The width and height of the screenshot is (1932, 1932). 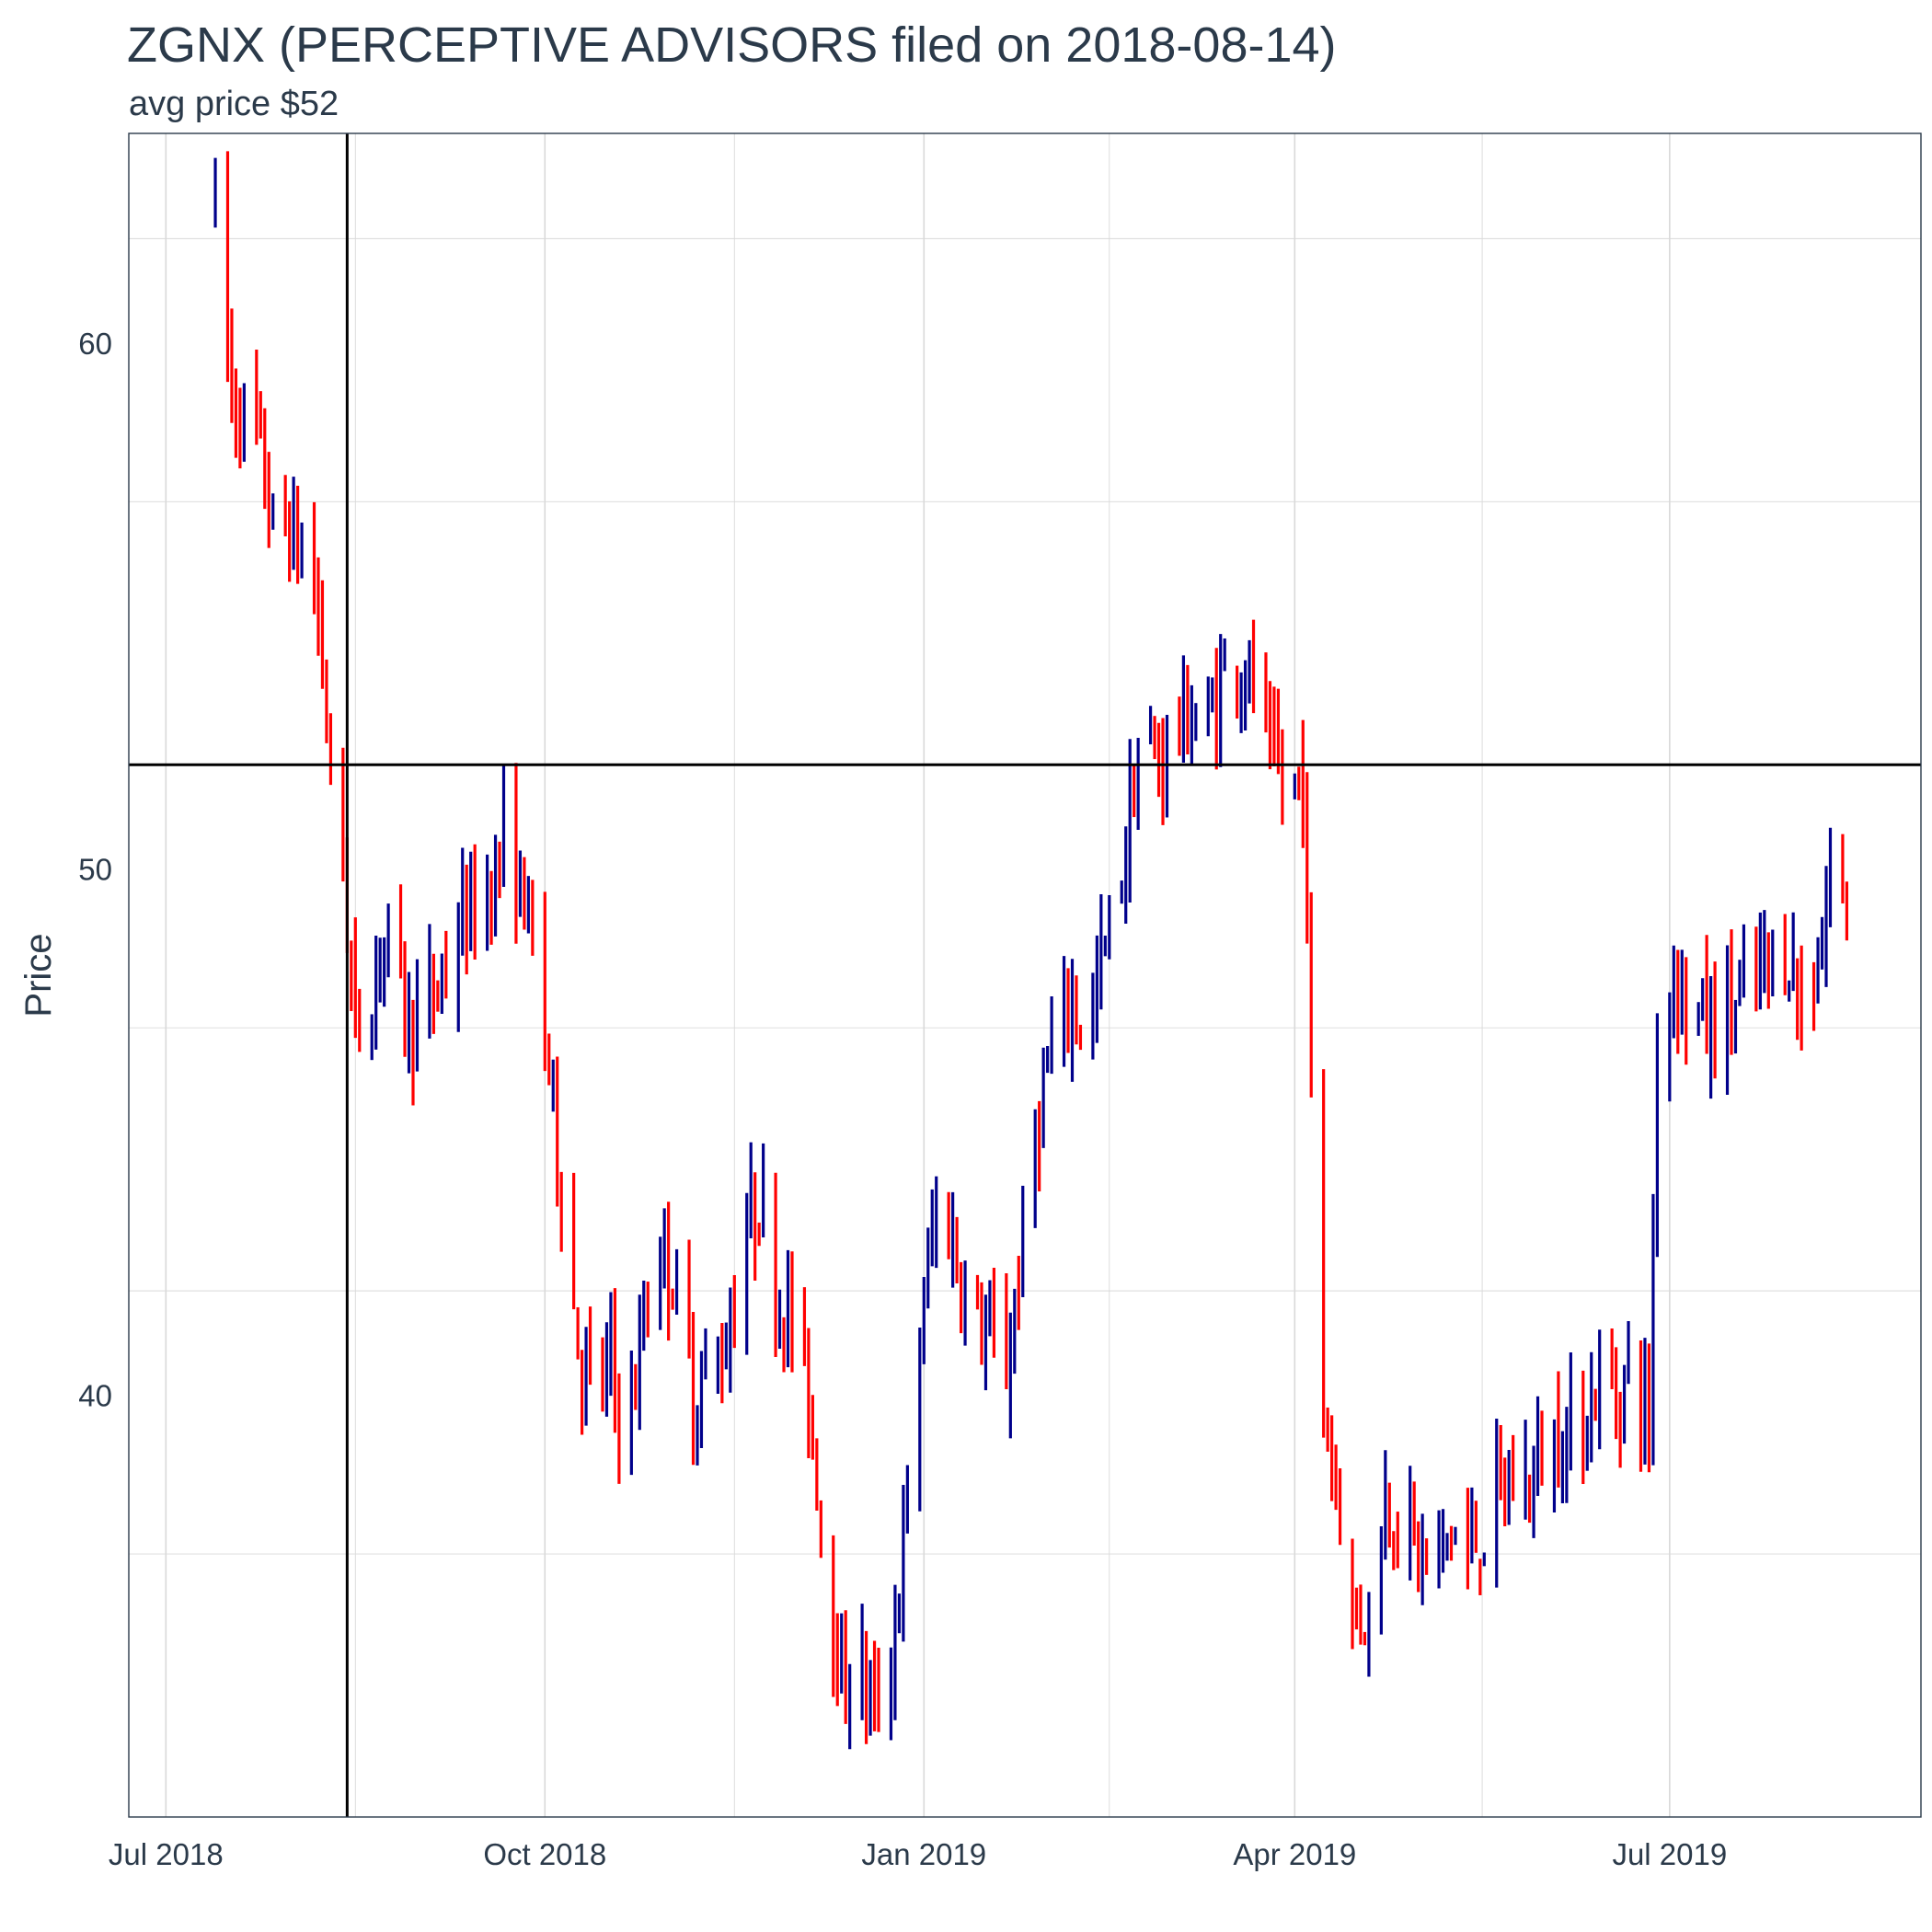 What do you see at coordinates (234, 104) in the screenshot?
I see `chart-subtitle: avg price $52` at bounding box center [234, 104].